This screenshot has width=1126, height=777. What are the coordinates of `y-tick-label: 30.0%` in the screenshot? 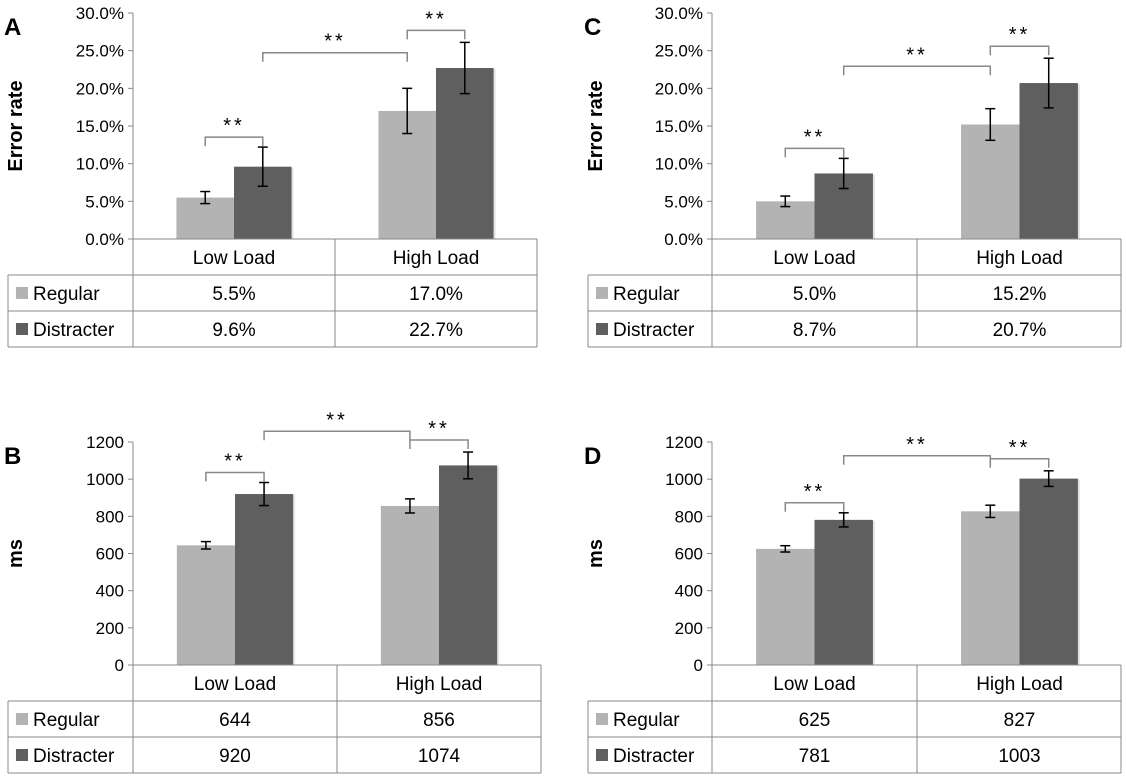 It's located at (100, 13).